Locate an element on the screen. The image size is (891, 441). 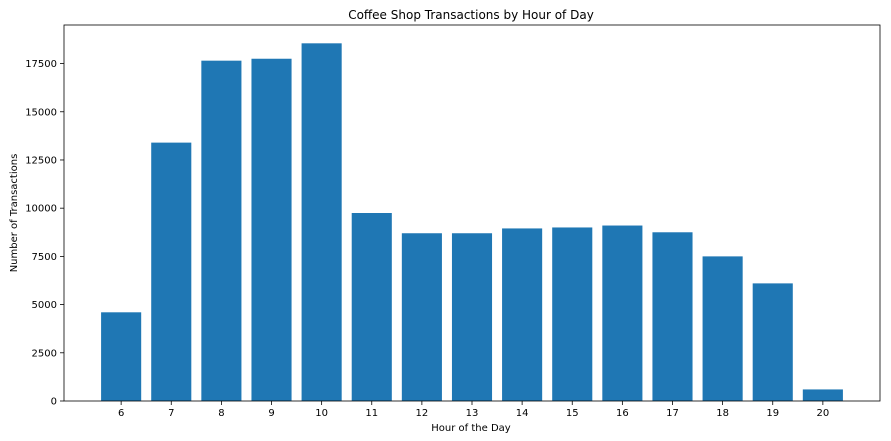
x-tick-label: 19 is located at coordinates (772, 413).